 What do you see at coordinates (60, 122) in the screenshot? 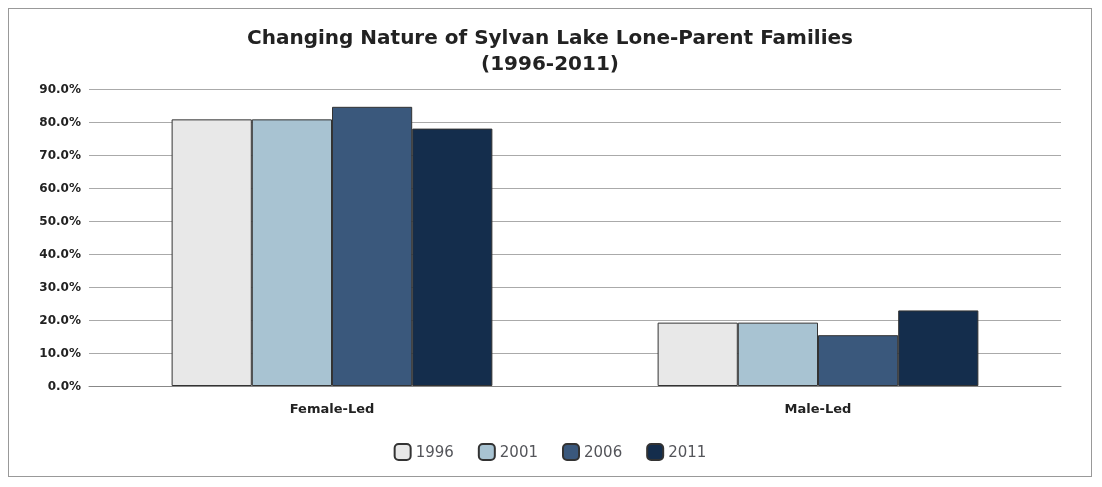
I see `y-tick-label: 80.0%` at bounding box center [60, 122].